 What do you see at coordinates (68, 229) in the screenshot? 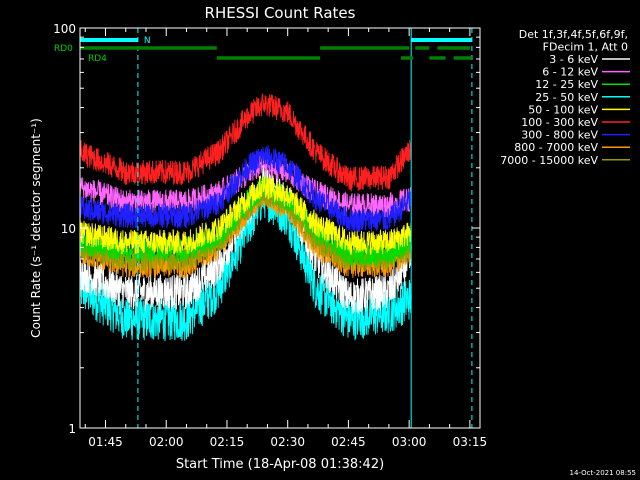
I see `y-tick-label: 10` at bounding box center [68, 229].